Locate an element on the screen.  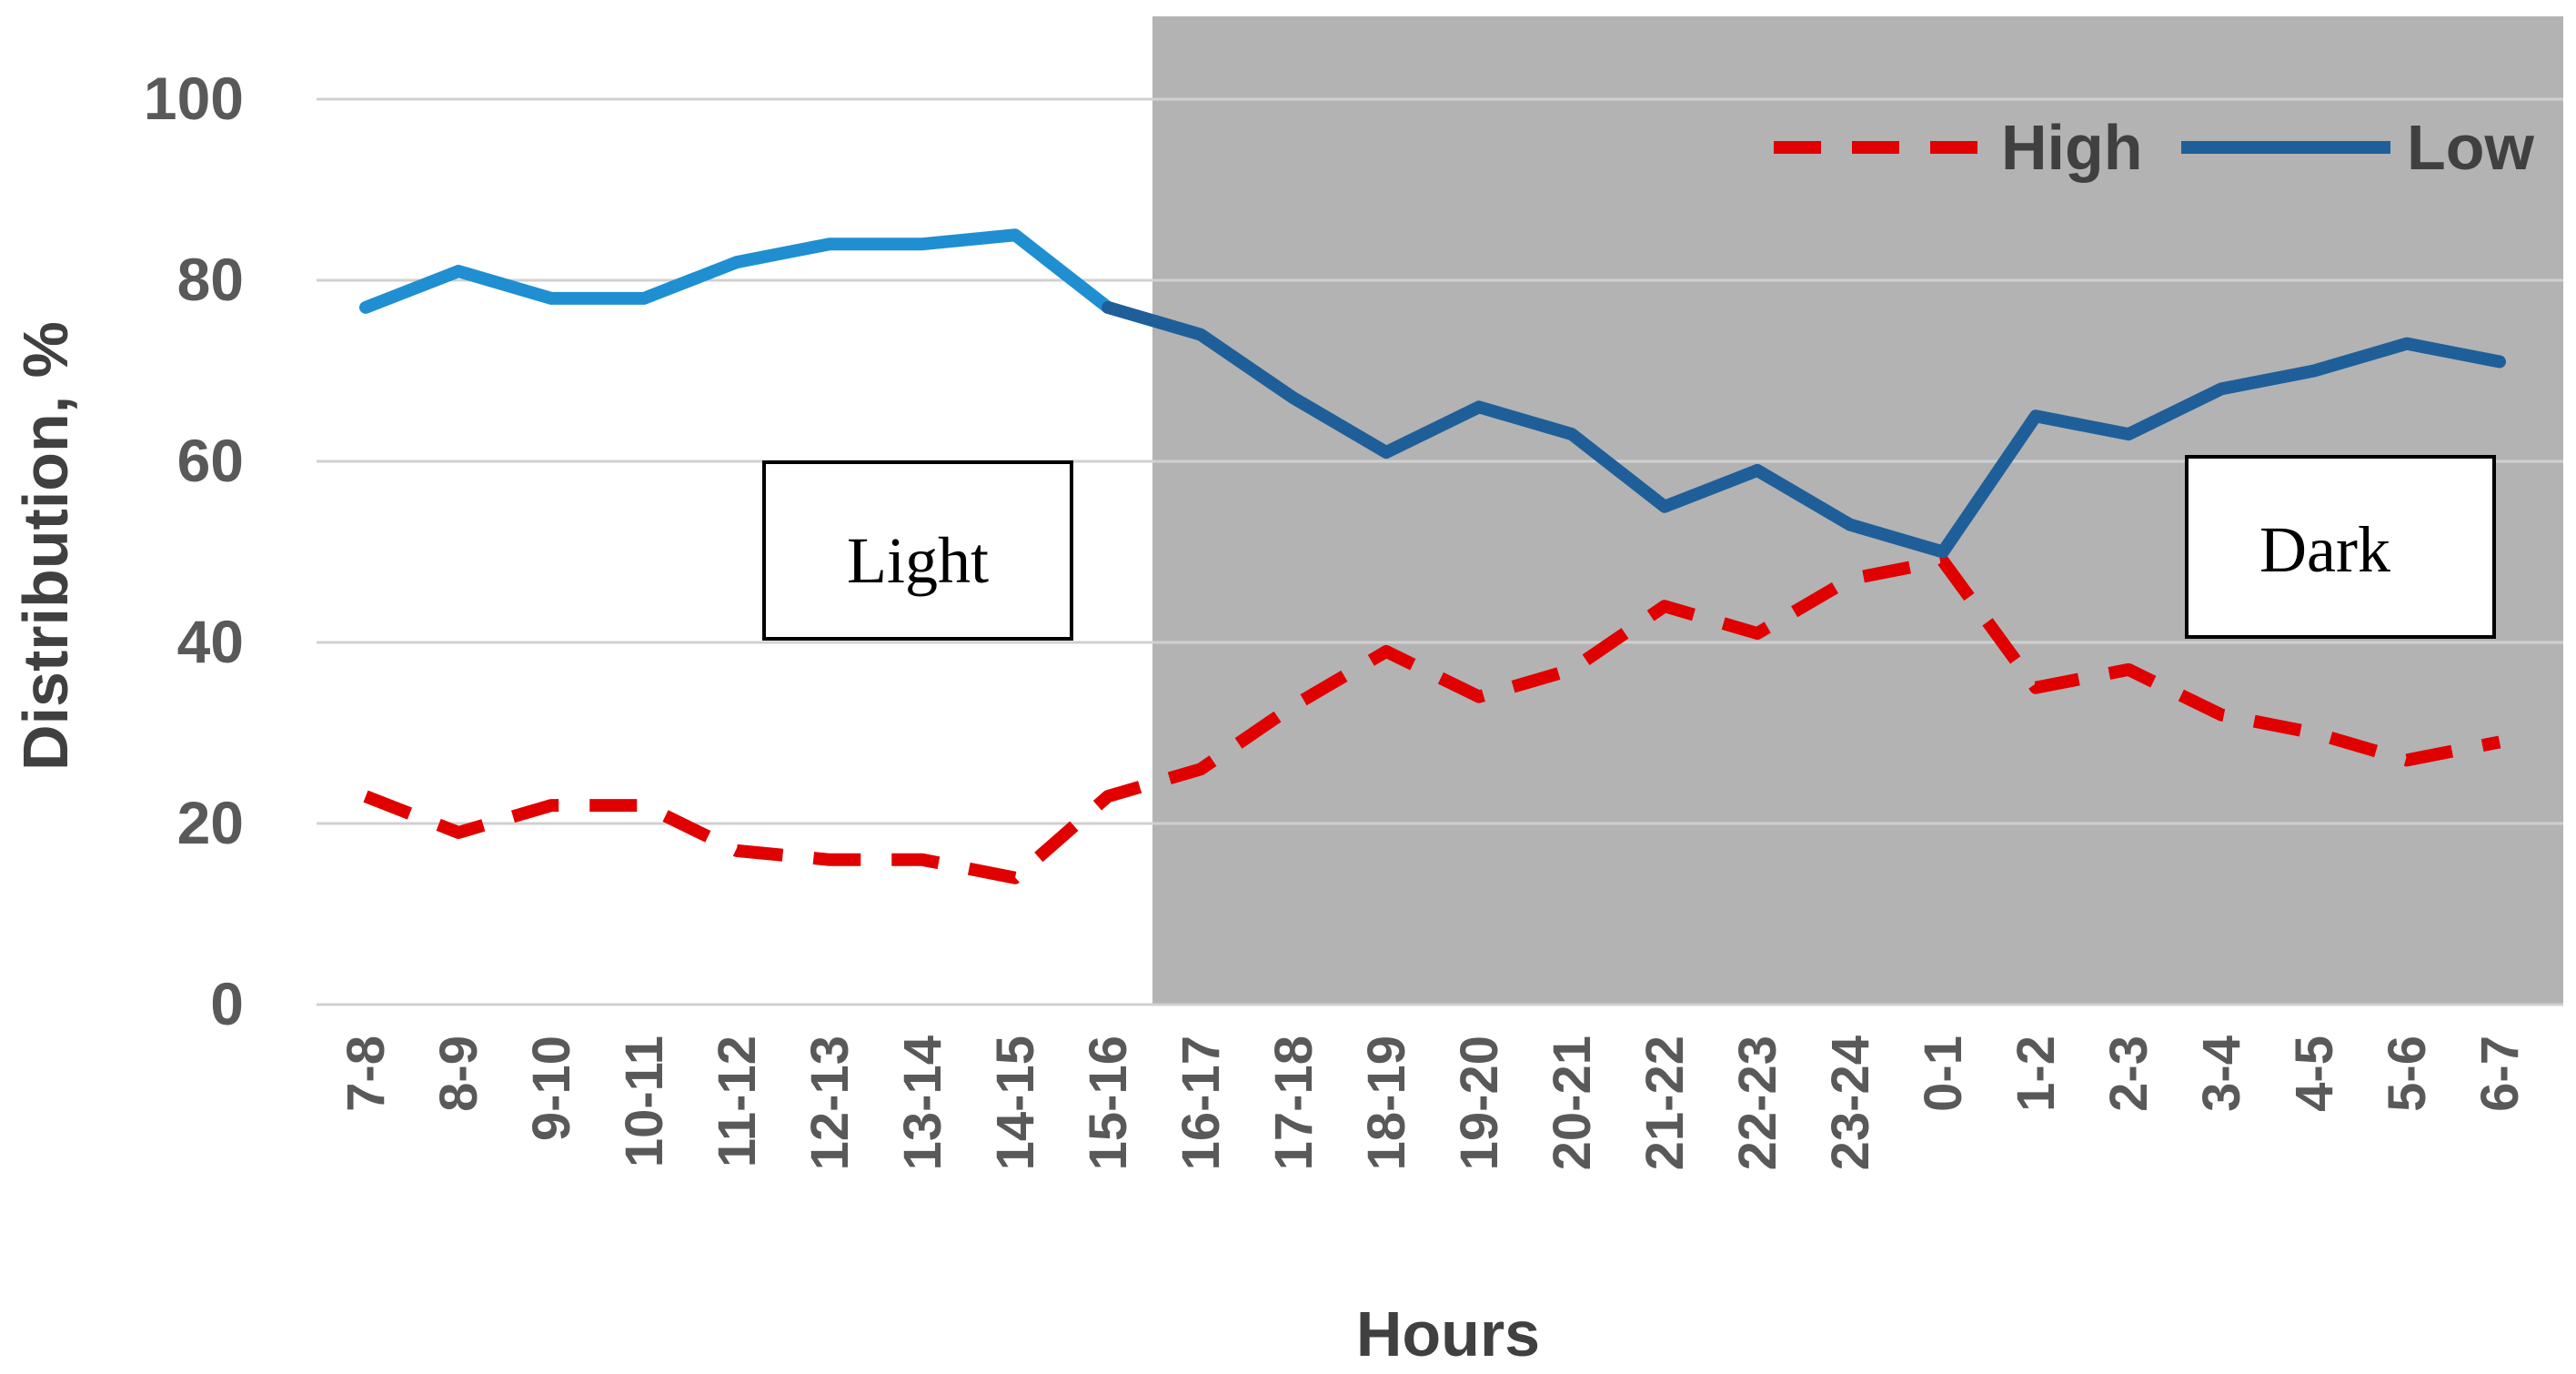
y-tick-label: 20 is located at coordinates (210, 822).